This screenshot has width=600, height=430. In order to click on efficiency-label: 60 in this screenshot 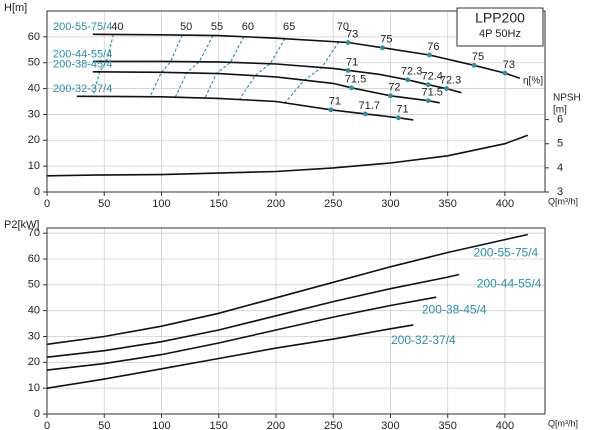, I will do `click(248, 27)`.